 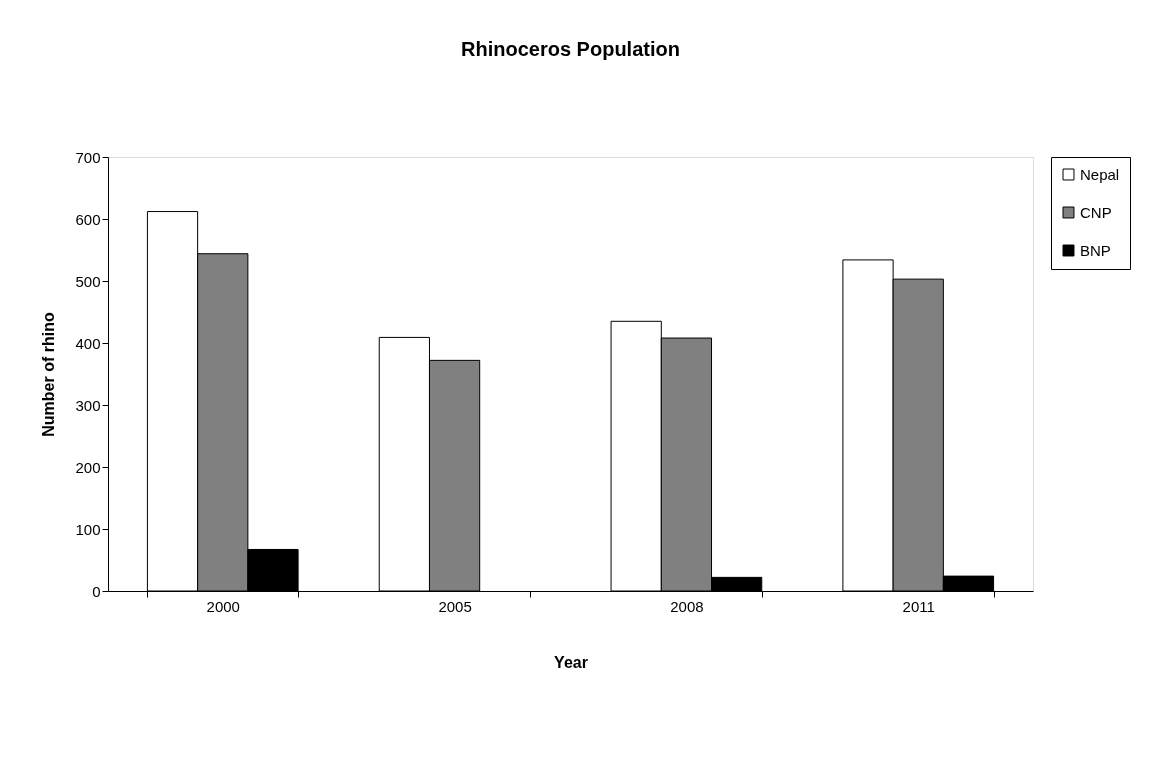 What do you see at coordinates (223, 606) in the screenshot?
I see `x-tick-label: 2000` at bounding box center [223, 606].